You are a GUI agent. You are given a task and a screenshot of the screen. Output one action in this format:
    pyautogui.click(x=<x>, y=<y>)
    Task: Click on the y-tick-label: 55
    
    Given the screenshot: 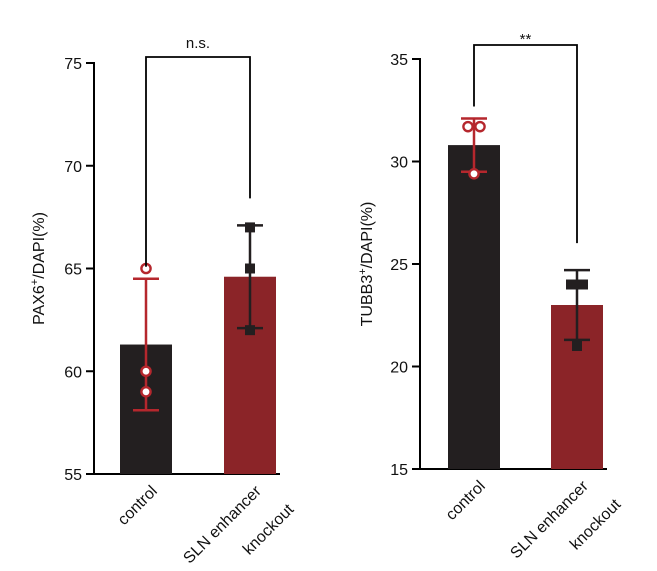 What is the action you would take?
    pyautogui.click(x=73, y=475)
    